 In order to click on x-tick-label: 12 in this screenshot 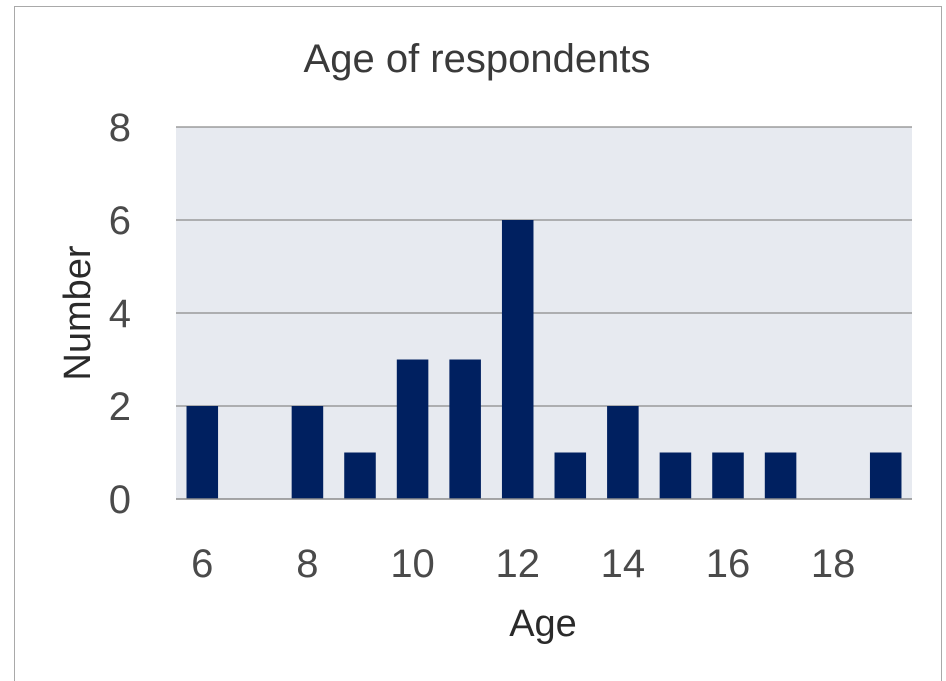, I will do `click(517, 564)`.